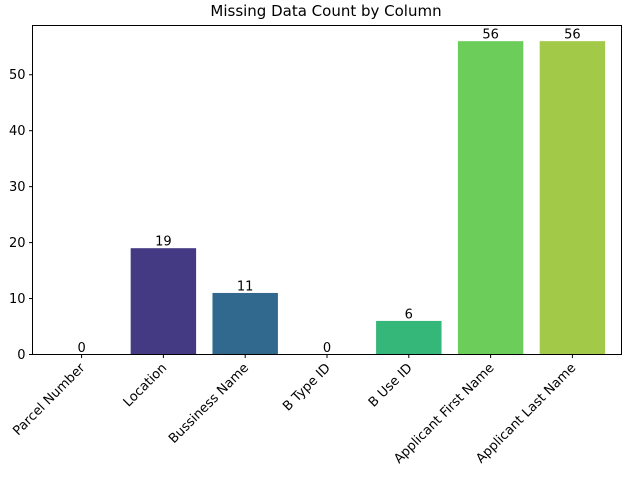 This screenshot has width=640, height=480. What do you see at coordinates (163, 242) in the screenshot?
I see `data-label-location: 19` at bounding box center [163, 242].